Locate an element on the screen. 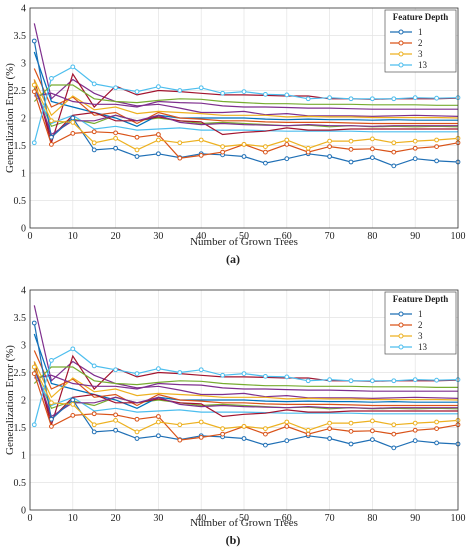  x-tick-label: 90 is located at coordinates (415, 236).